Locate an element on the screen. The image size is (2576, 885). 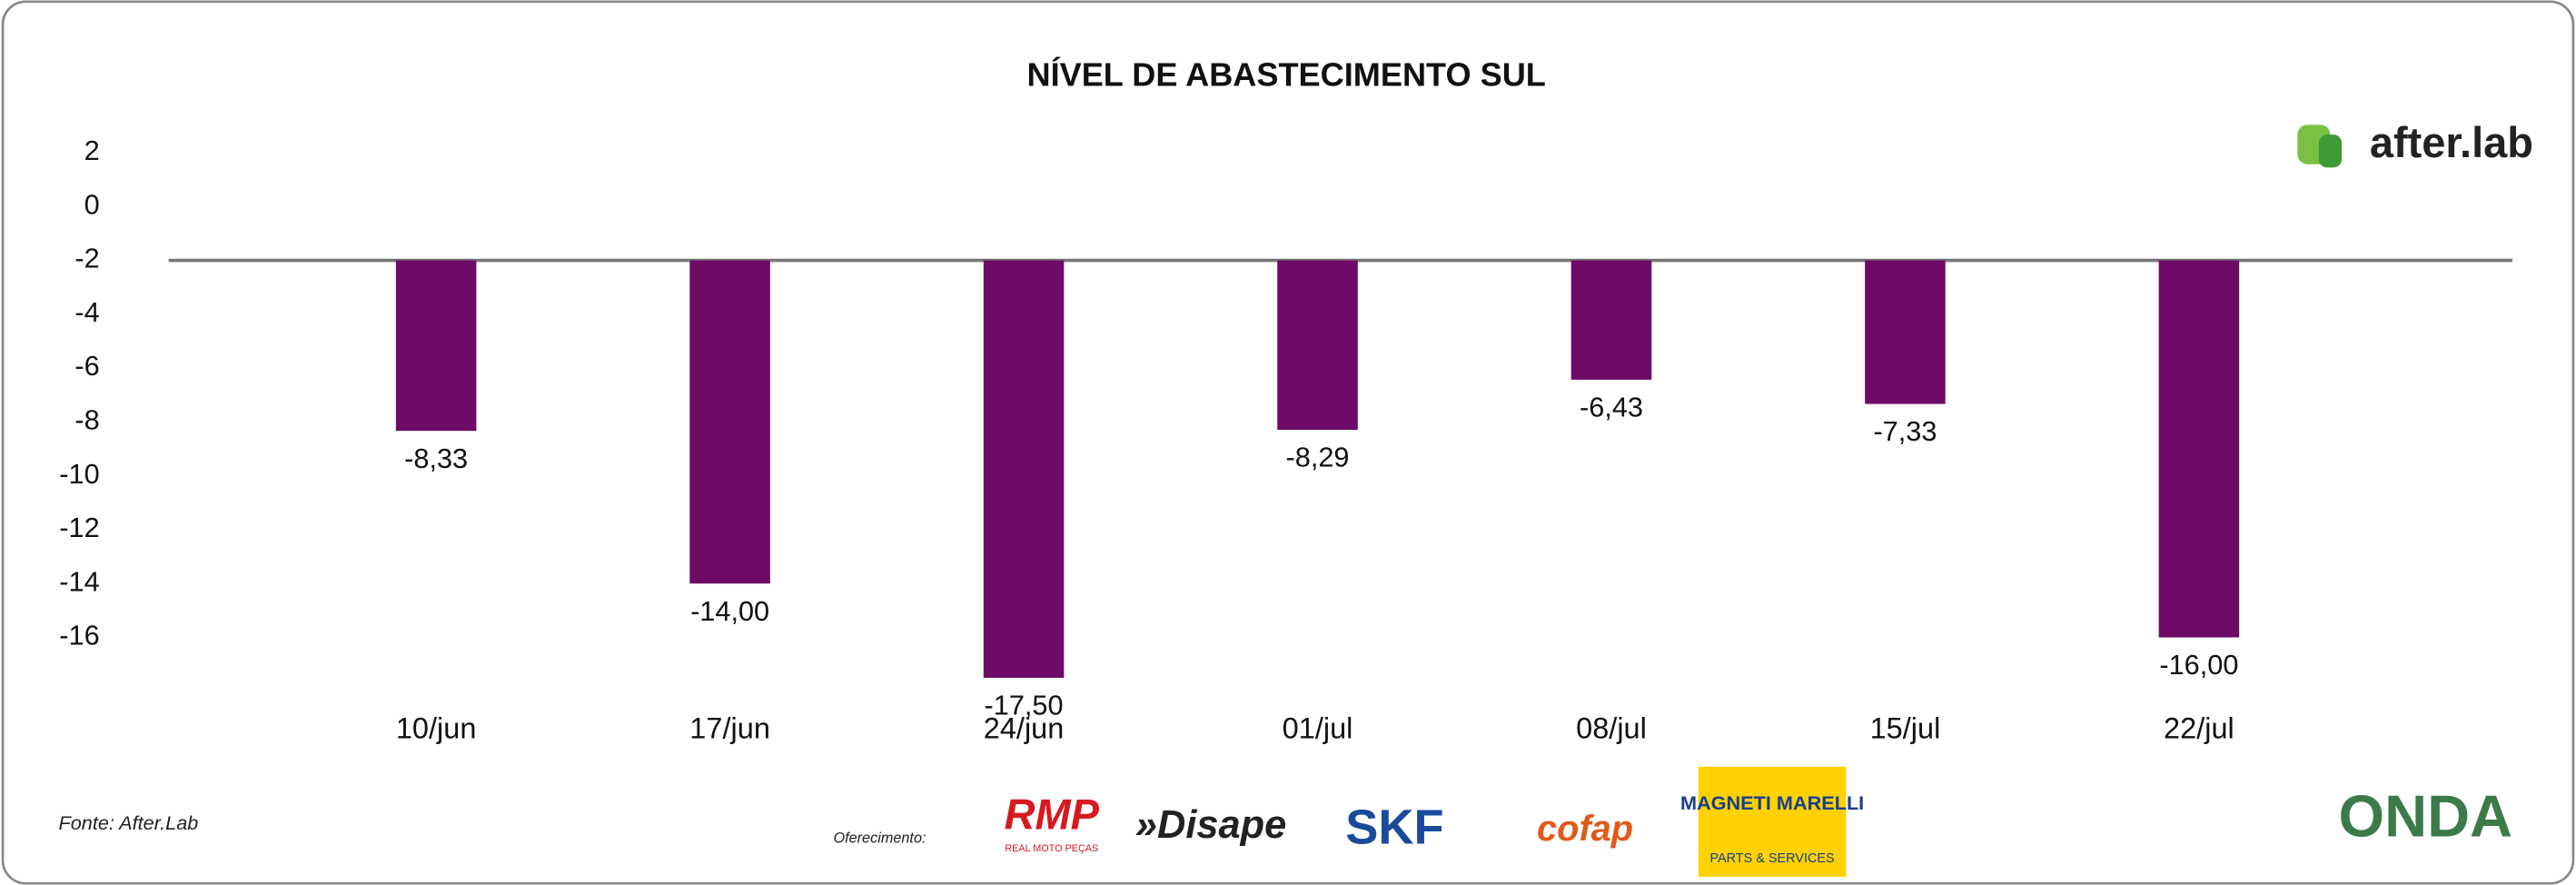
x-tick-label: 01/jul is located at coordinates (1318, 728).